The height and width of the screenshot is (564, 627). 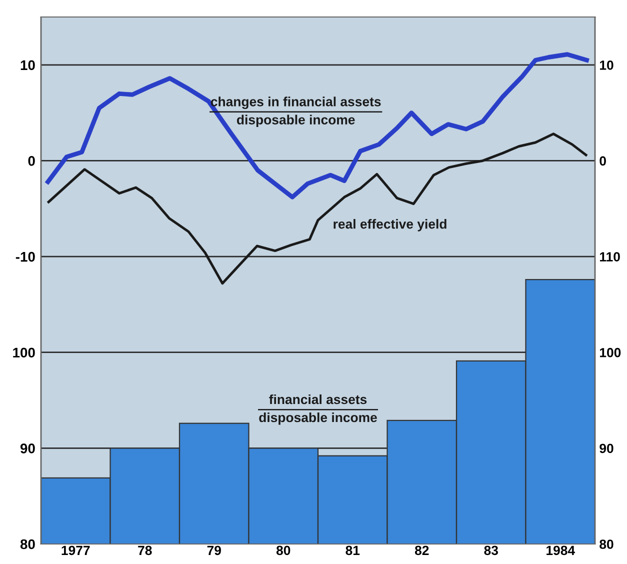 I want to click on y2-tick-label: 90, so click(x=607, y=449).